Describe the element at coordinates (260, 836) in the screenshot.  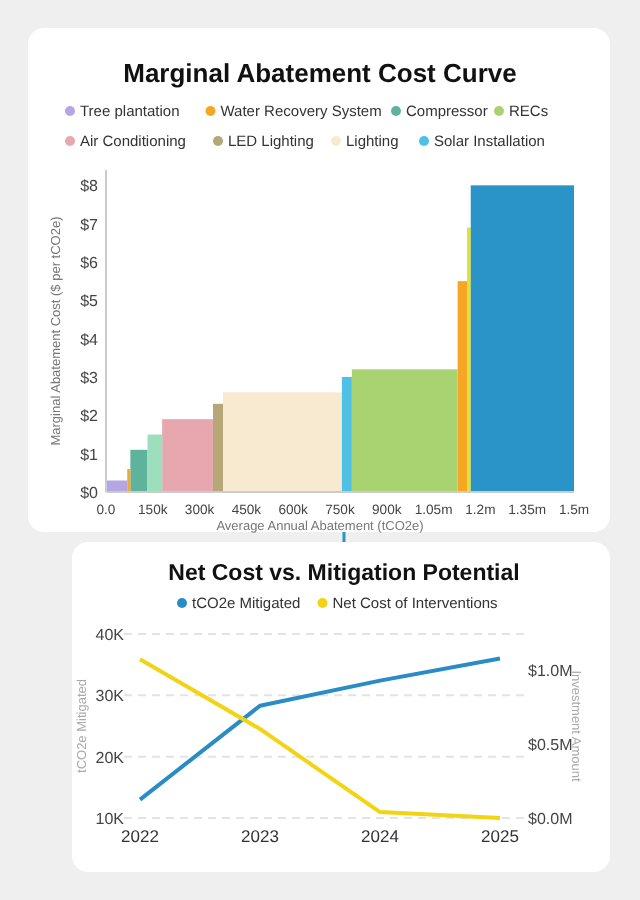
I see `x-tick-label: 2023` at that location.